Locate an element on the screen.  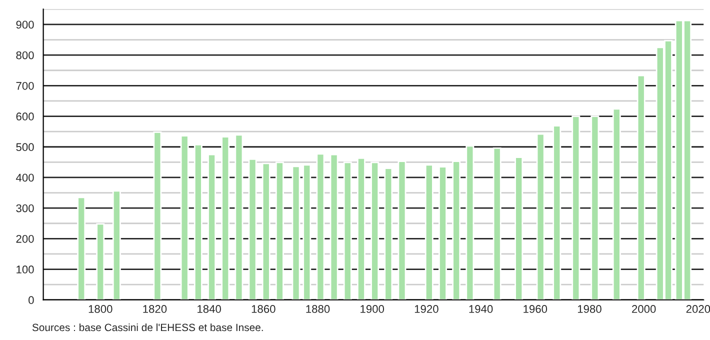
y-tick-label: 900 is located at coordinates (25, 24).